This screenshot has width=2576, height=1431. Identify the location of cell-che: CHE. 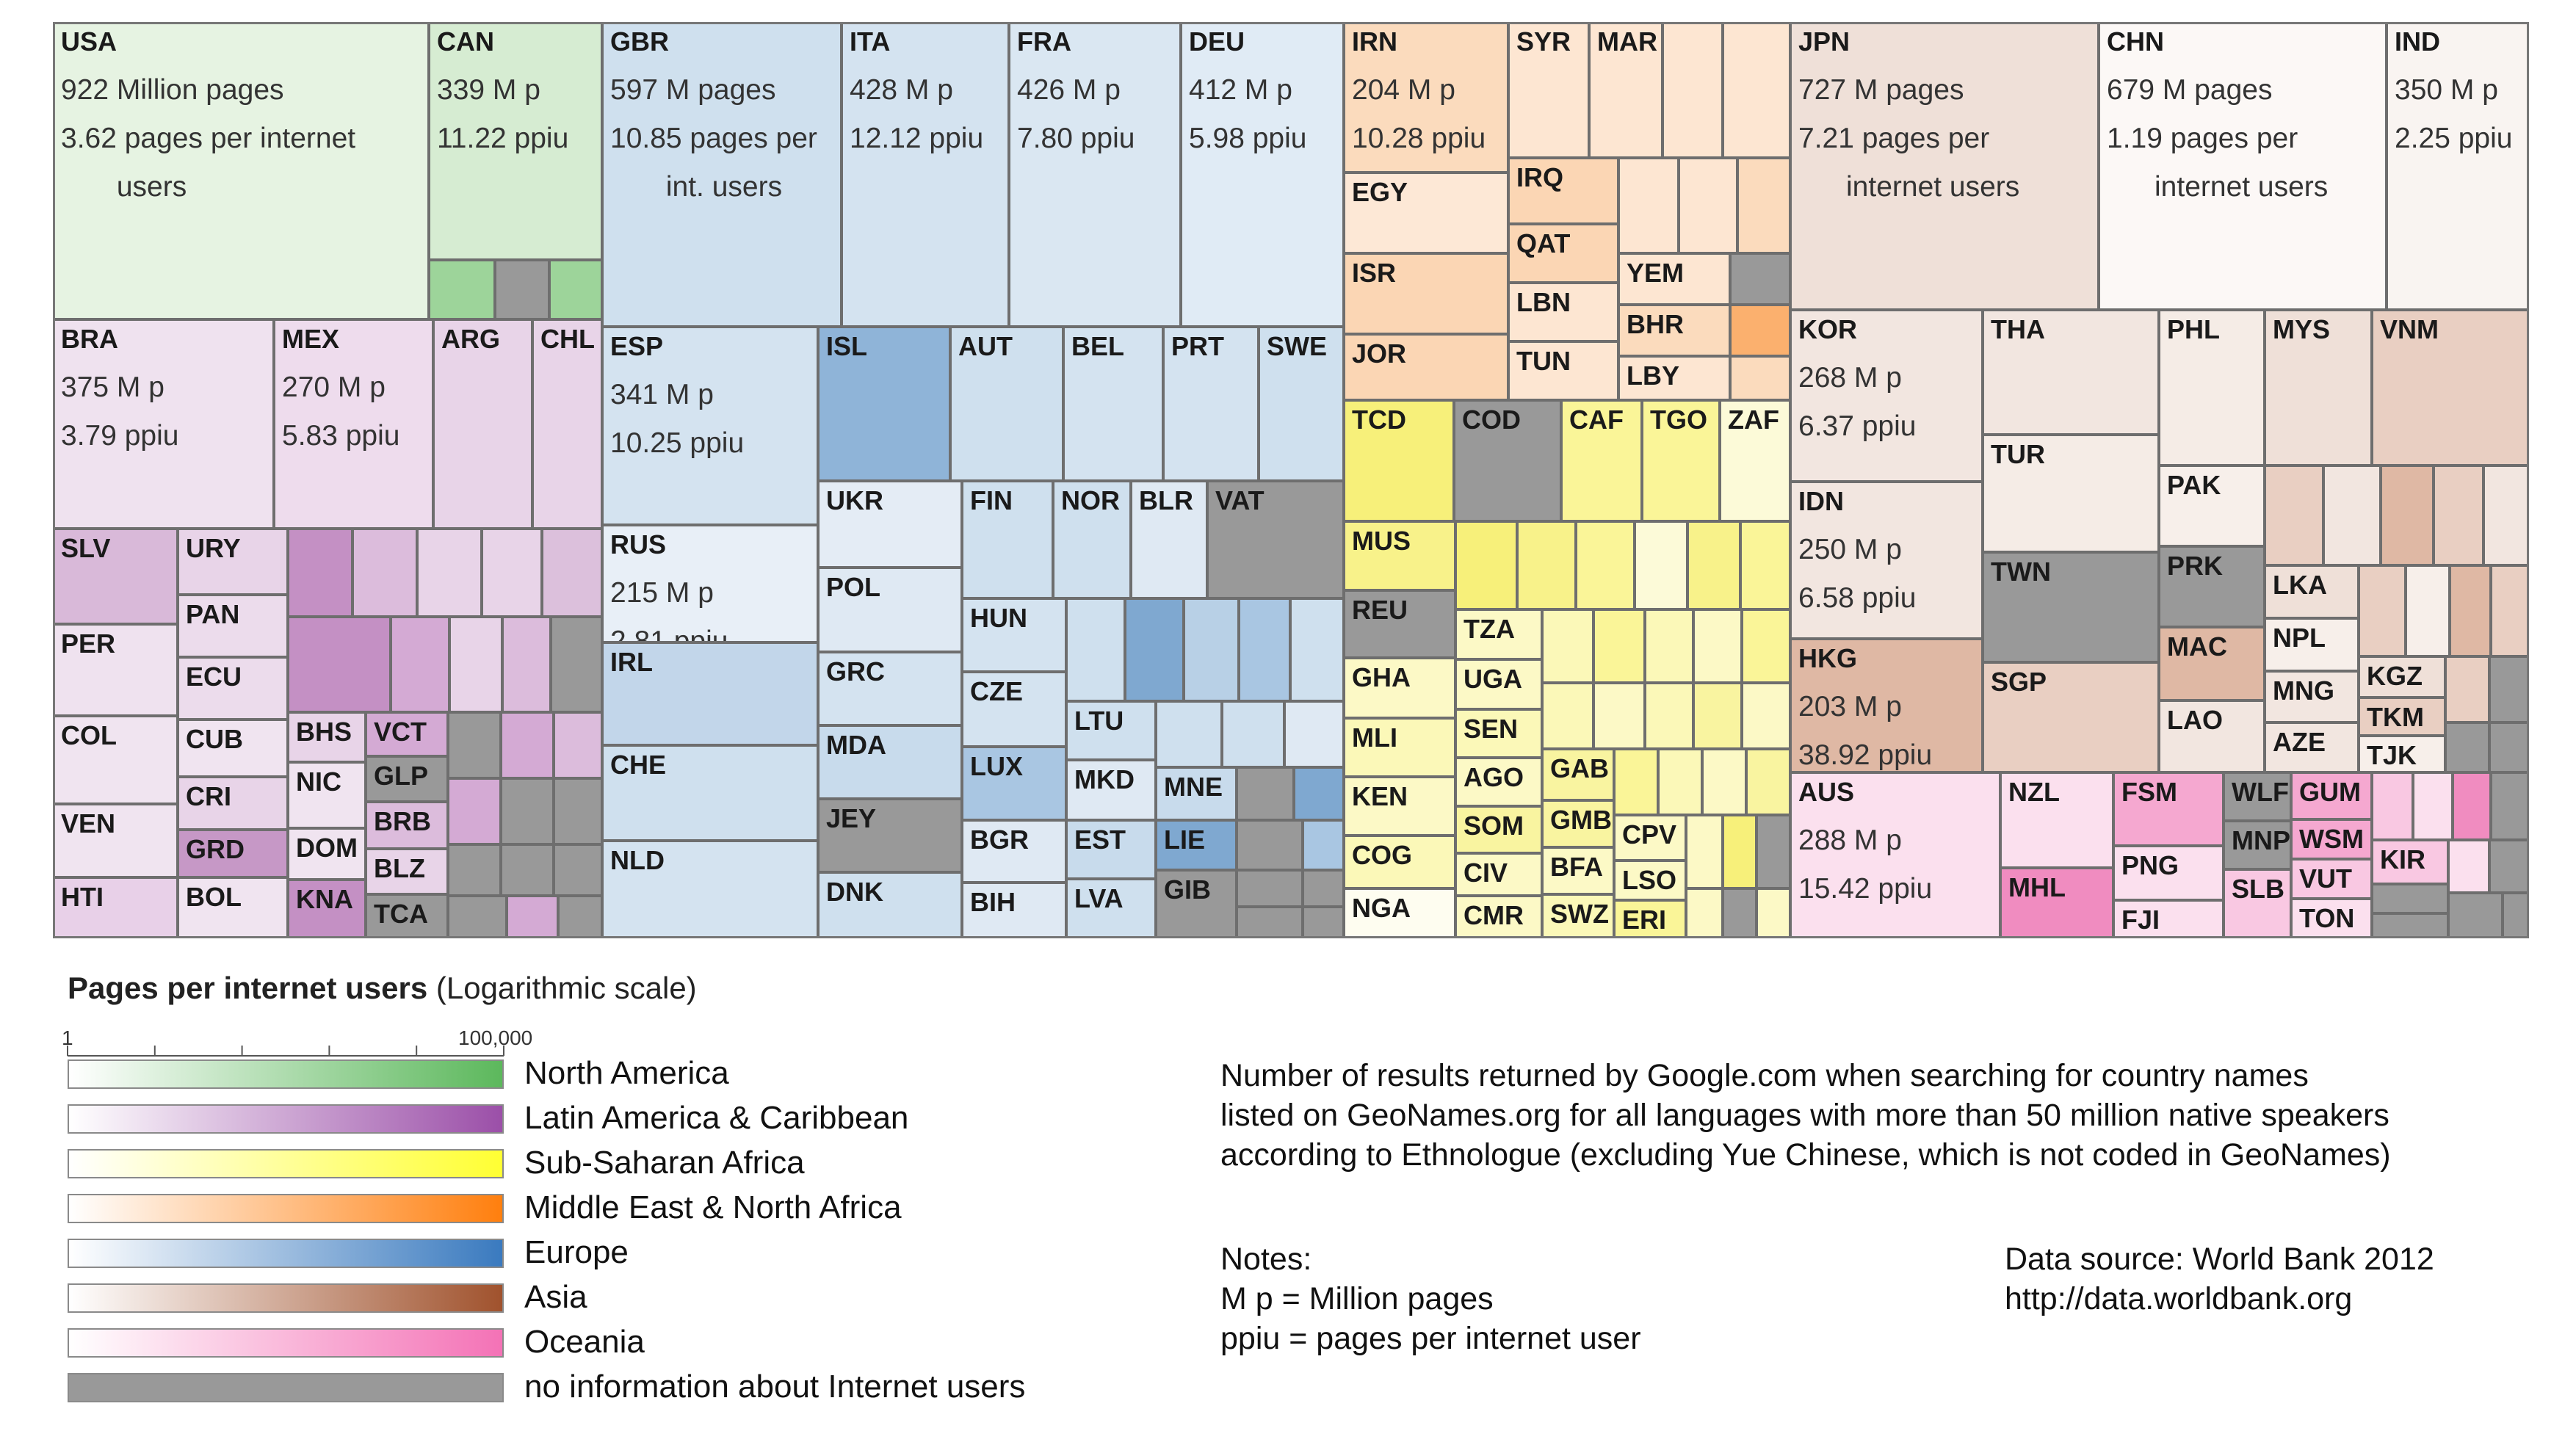
(710, 793).